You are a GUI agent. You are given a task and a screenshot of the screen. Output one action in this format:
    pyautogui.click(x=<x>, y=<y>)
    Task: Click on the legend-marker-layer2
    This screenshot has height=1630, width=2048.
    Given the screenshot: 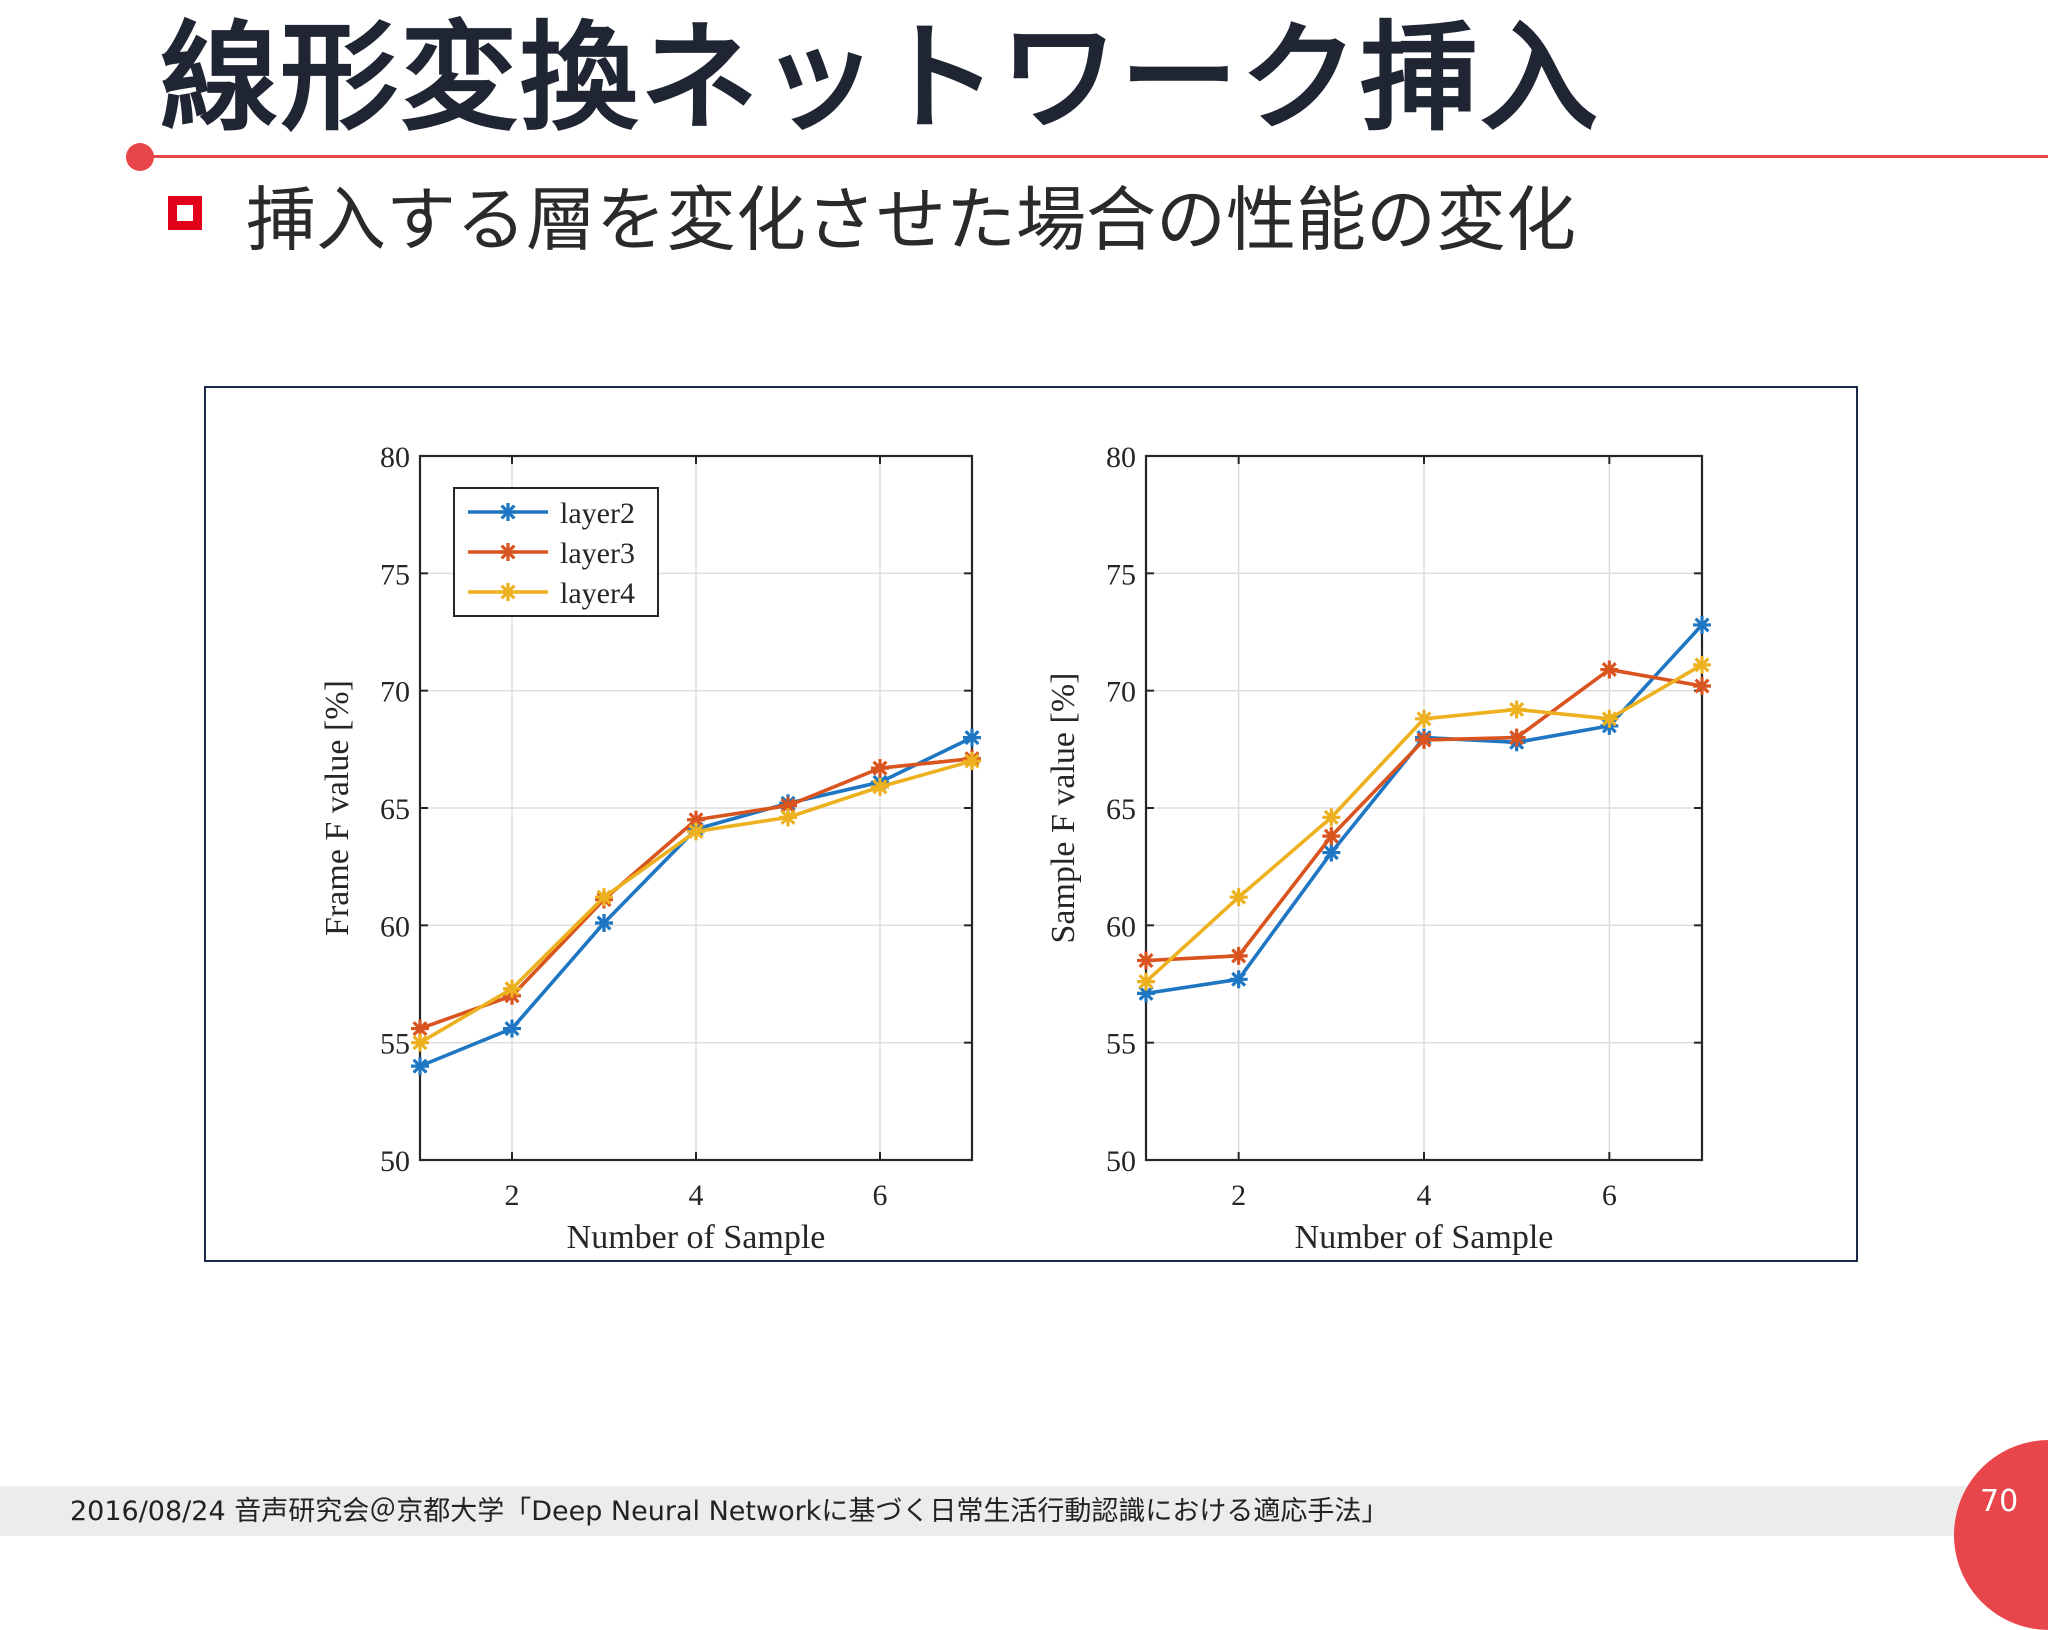 What is the action you would take?
    pyautogui.click(x=508, y=512)
    